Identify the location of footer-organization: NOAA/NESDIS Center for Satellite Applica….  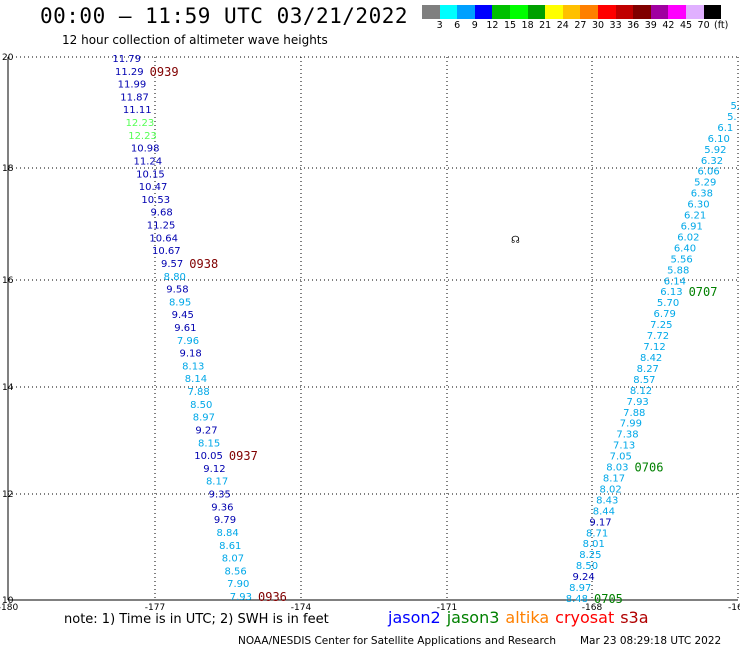
(397, 641).